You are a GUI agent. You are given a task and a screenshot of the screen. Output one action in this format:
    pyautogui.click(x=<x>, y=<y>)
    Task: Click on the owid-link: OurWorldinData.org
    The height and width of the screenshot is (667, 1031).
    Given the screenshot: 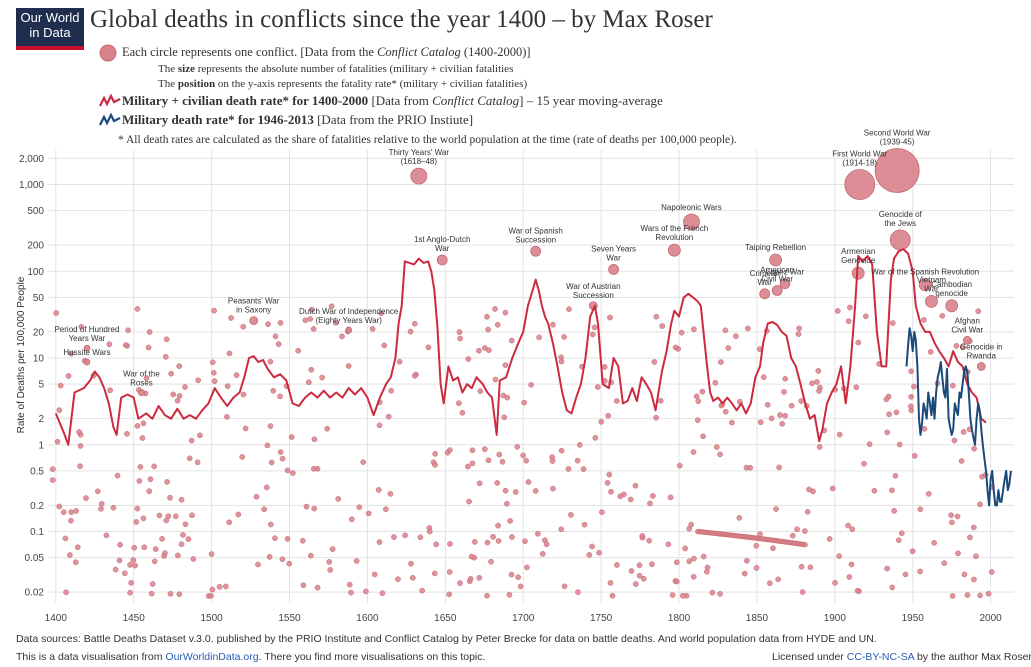 What is the action you would take?
    pyautogui.click(x=212, y=657)
    